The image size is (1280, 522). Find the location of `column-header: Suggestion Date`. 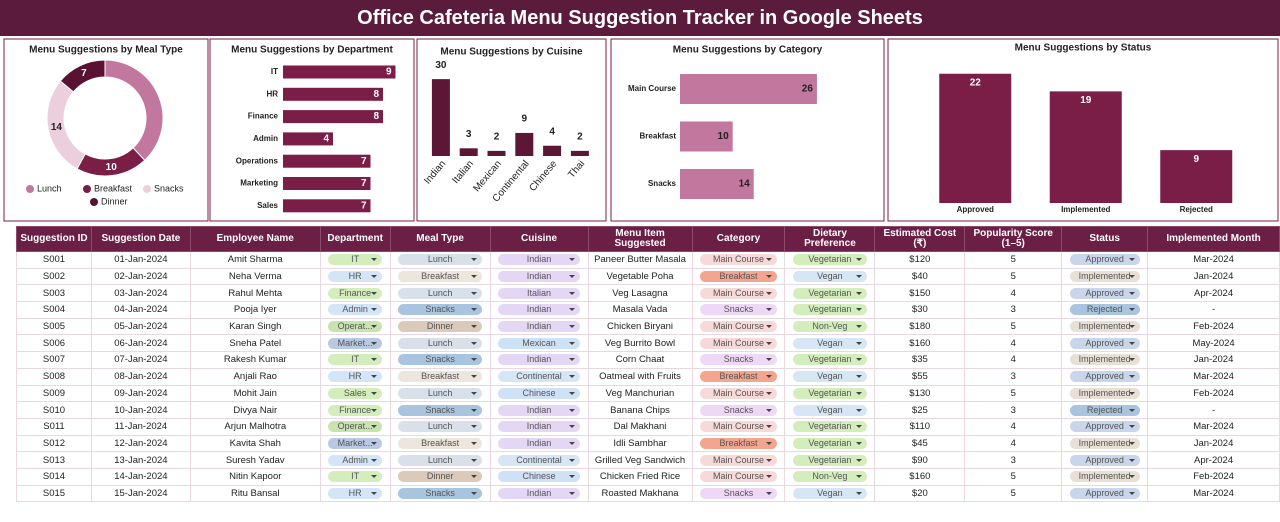

column-header: Suggestion Date is located at coordinates (140, 239).